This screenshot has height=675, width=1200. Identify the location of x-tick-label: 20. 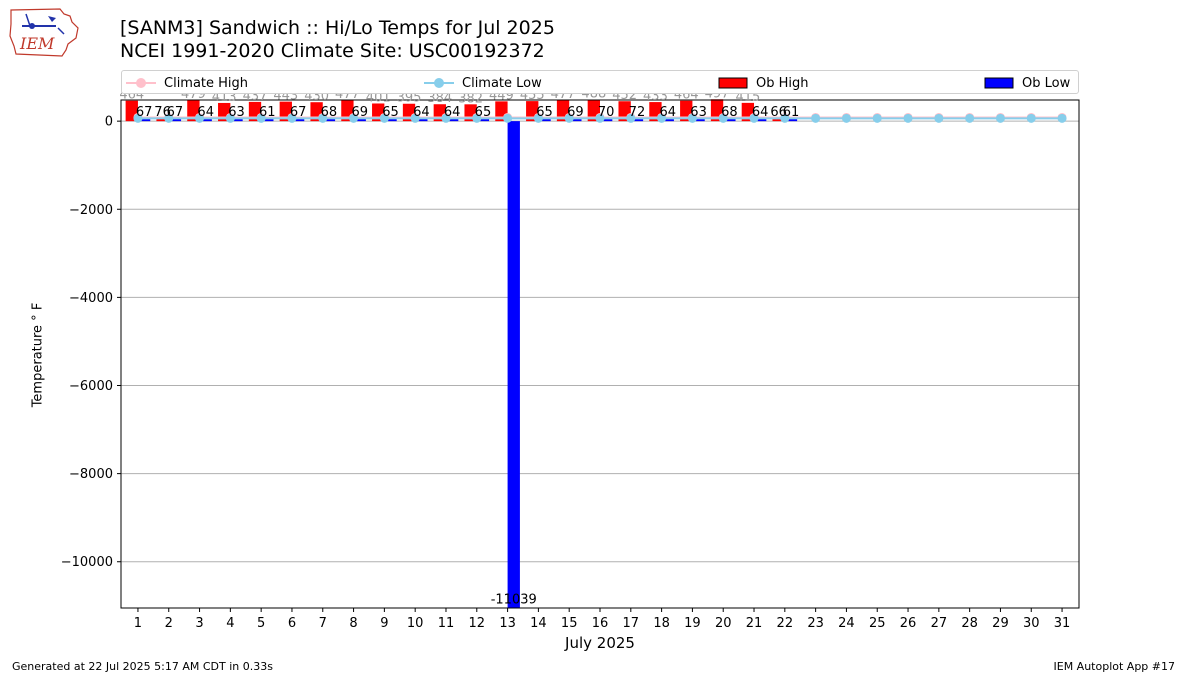
(723, 623).